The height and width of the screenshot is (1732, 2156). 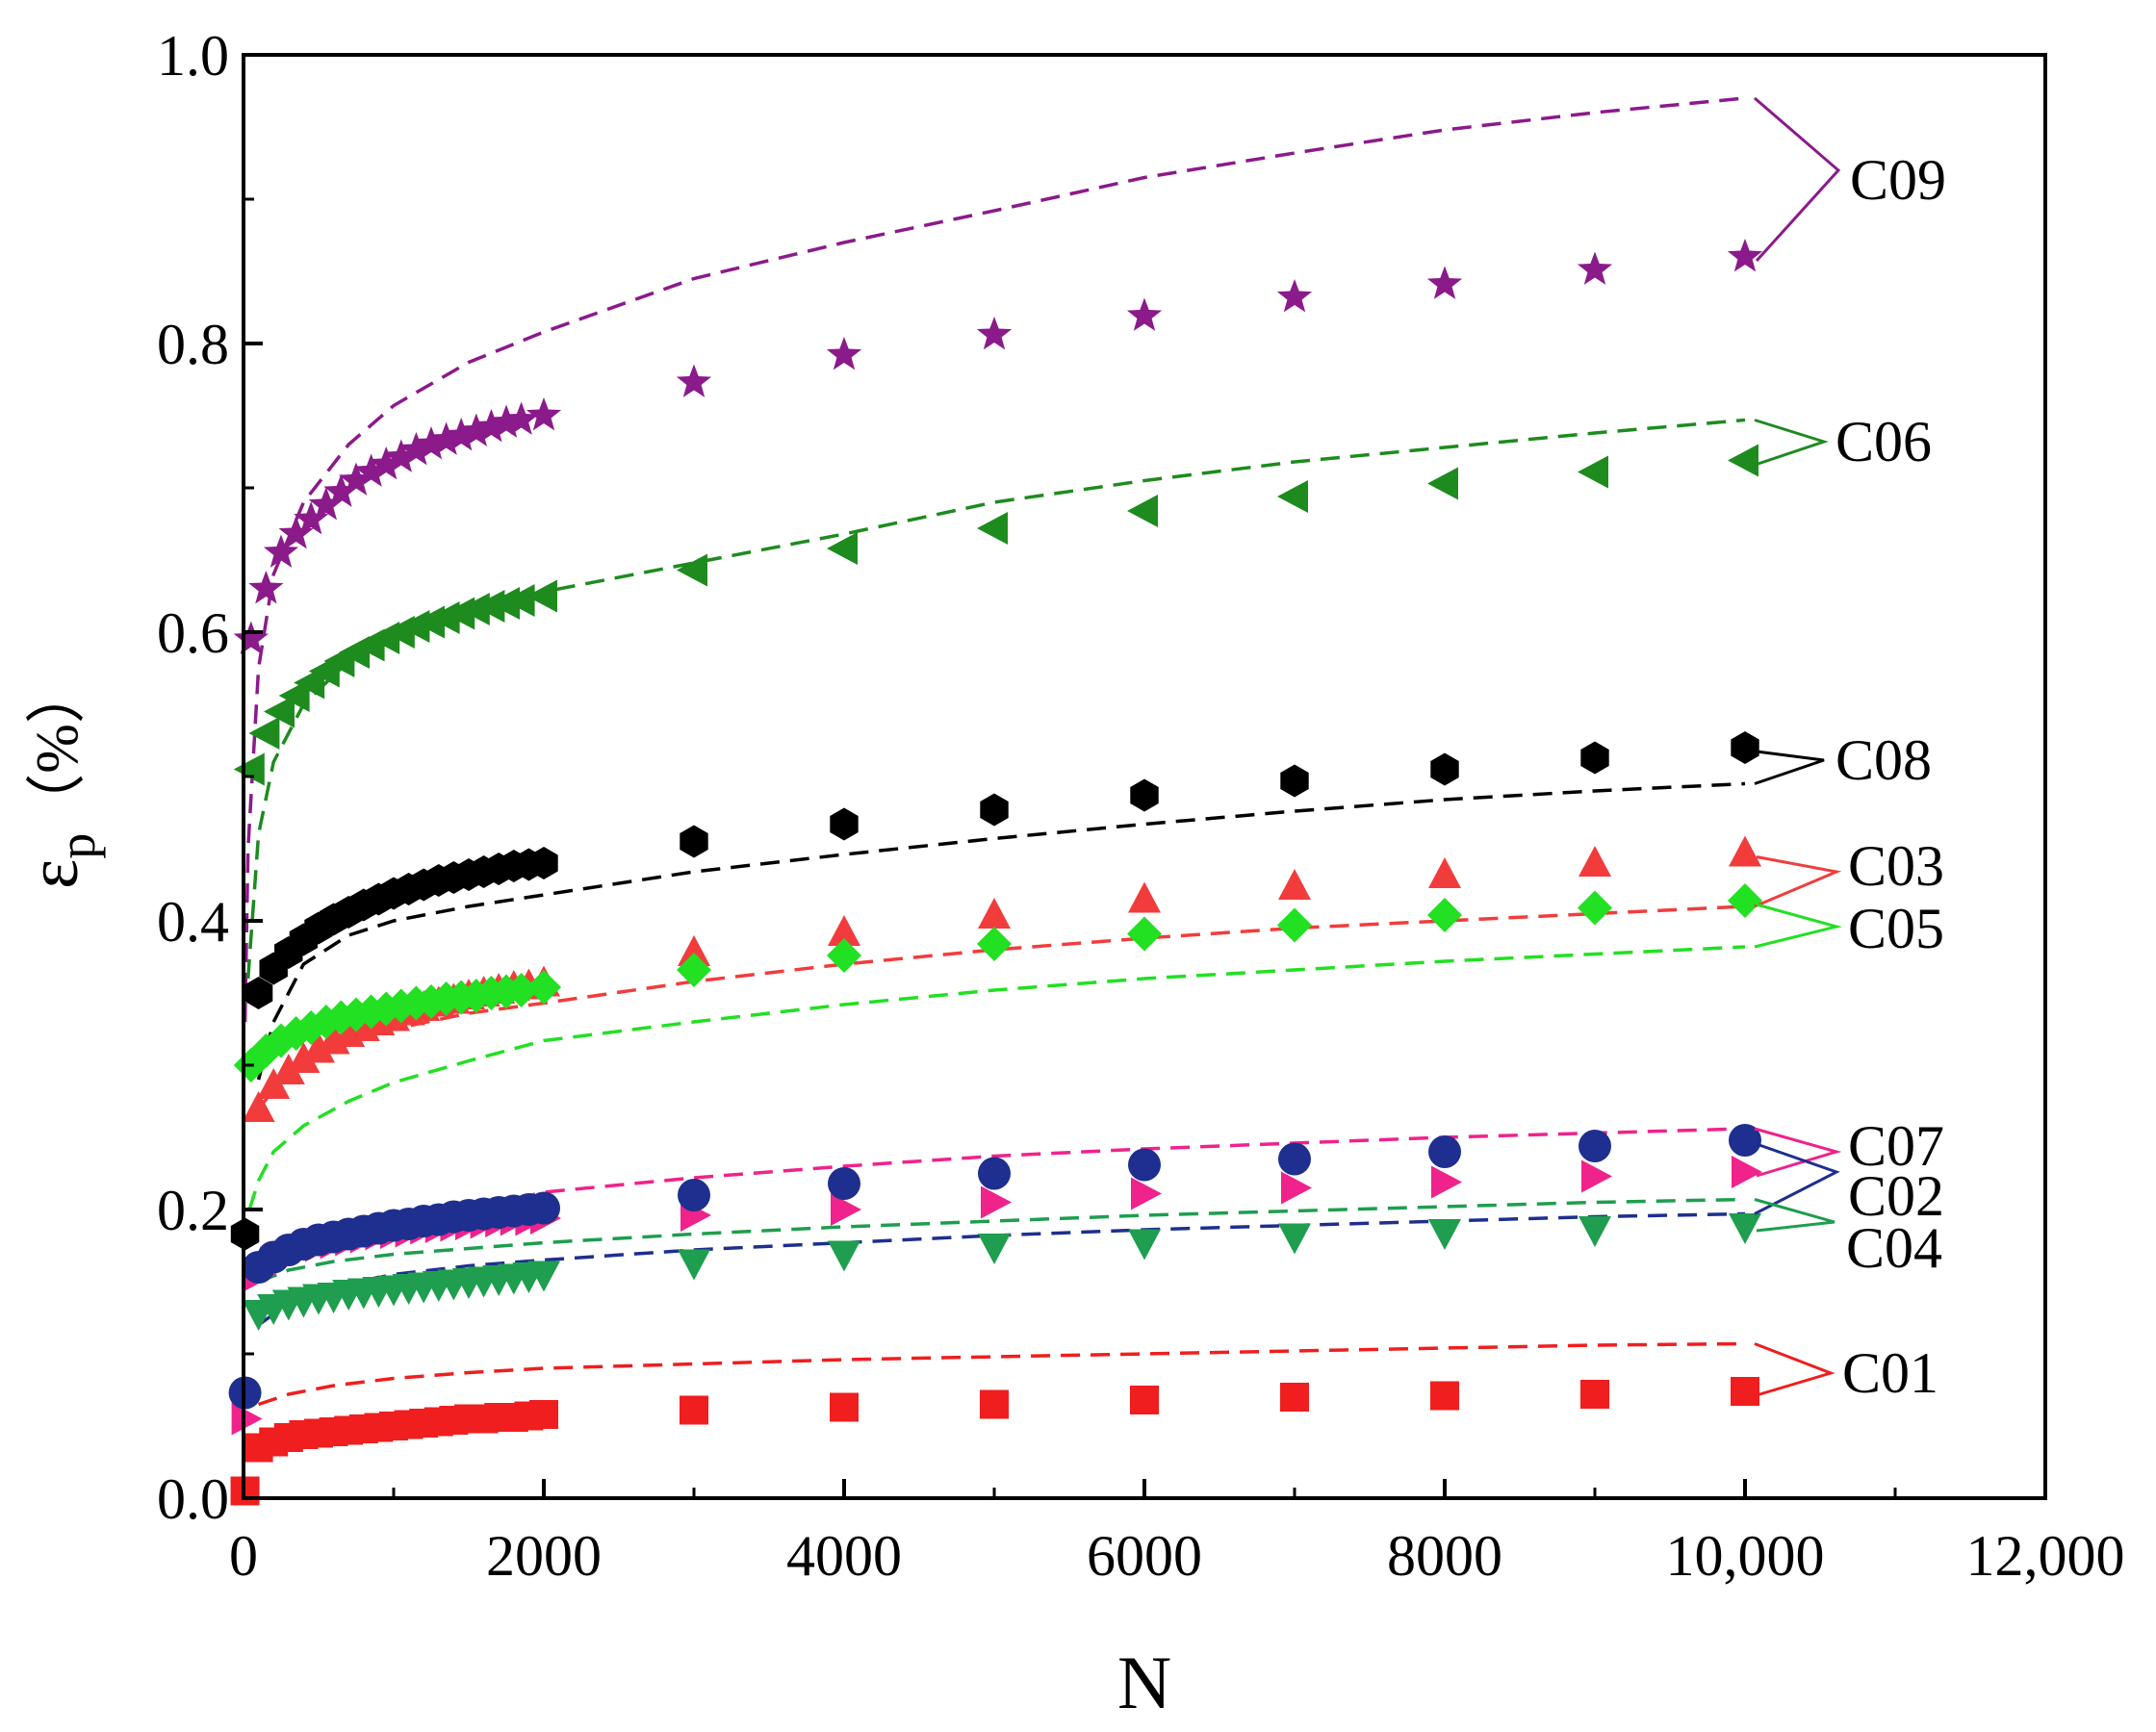 I want to click on x-tick-label: 8000, so click(x=1444, y=1556).